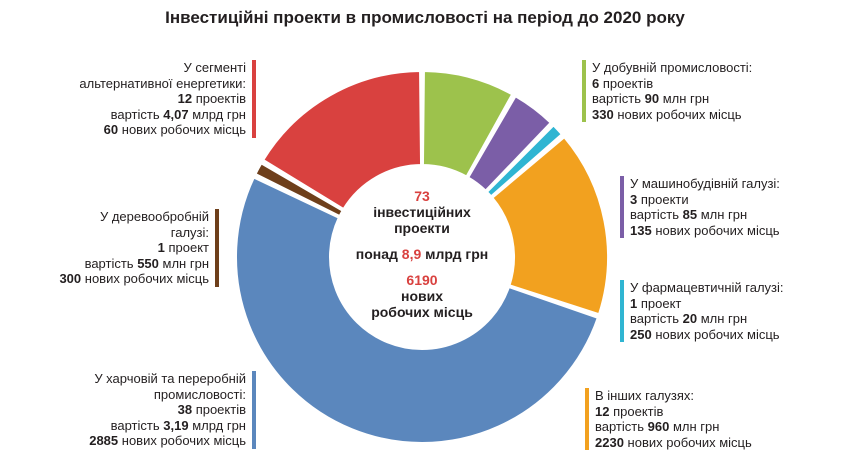  What do you see at coordinates (457, 254) in the screenshot?
I see `total-cost-unit: млрд грн` at bounding box center [457, 254].